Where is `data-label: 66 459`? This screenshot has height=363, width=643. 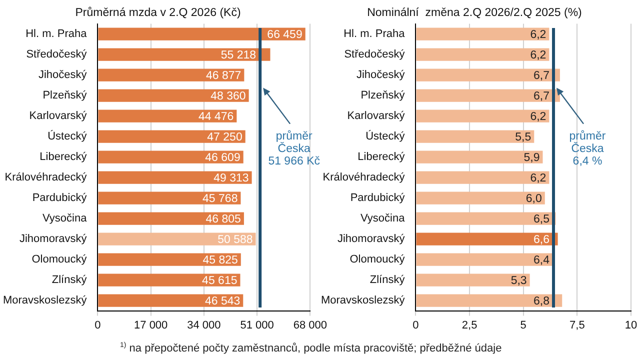
data-label: 66 459 is located at coordinates (284, 35).